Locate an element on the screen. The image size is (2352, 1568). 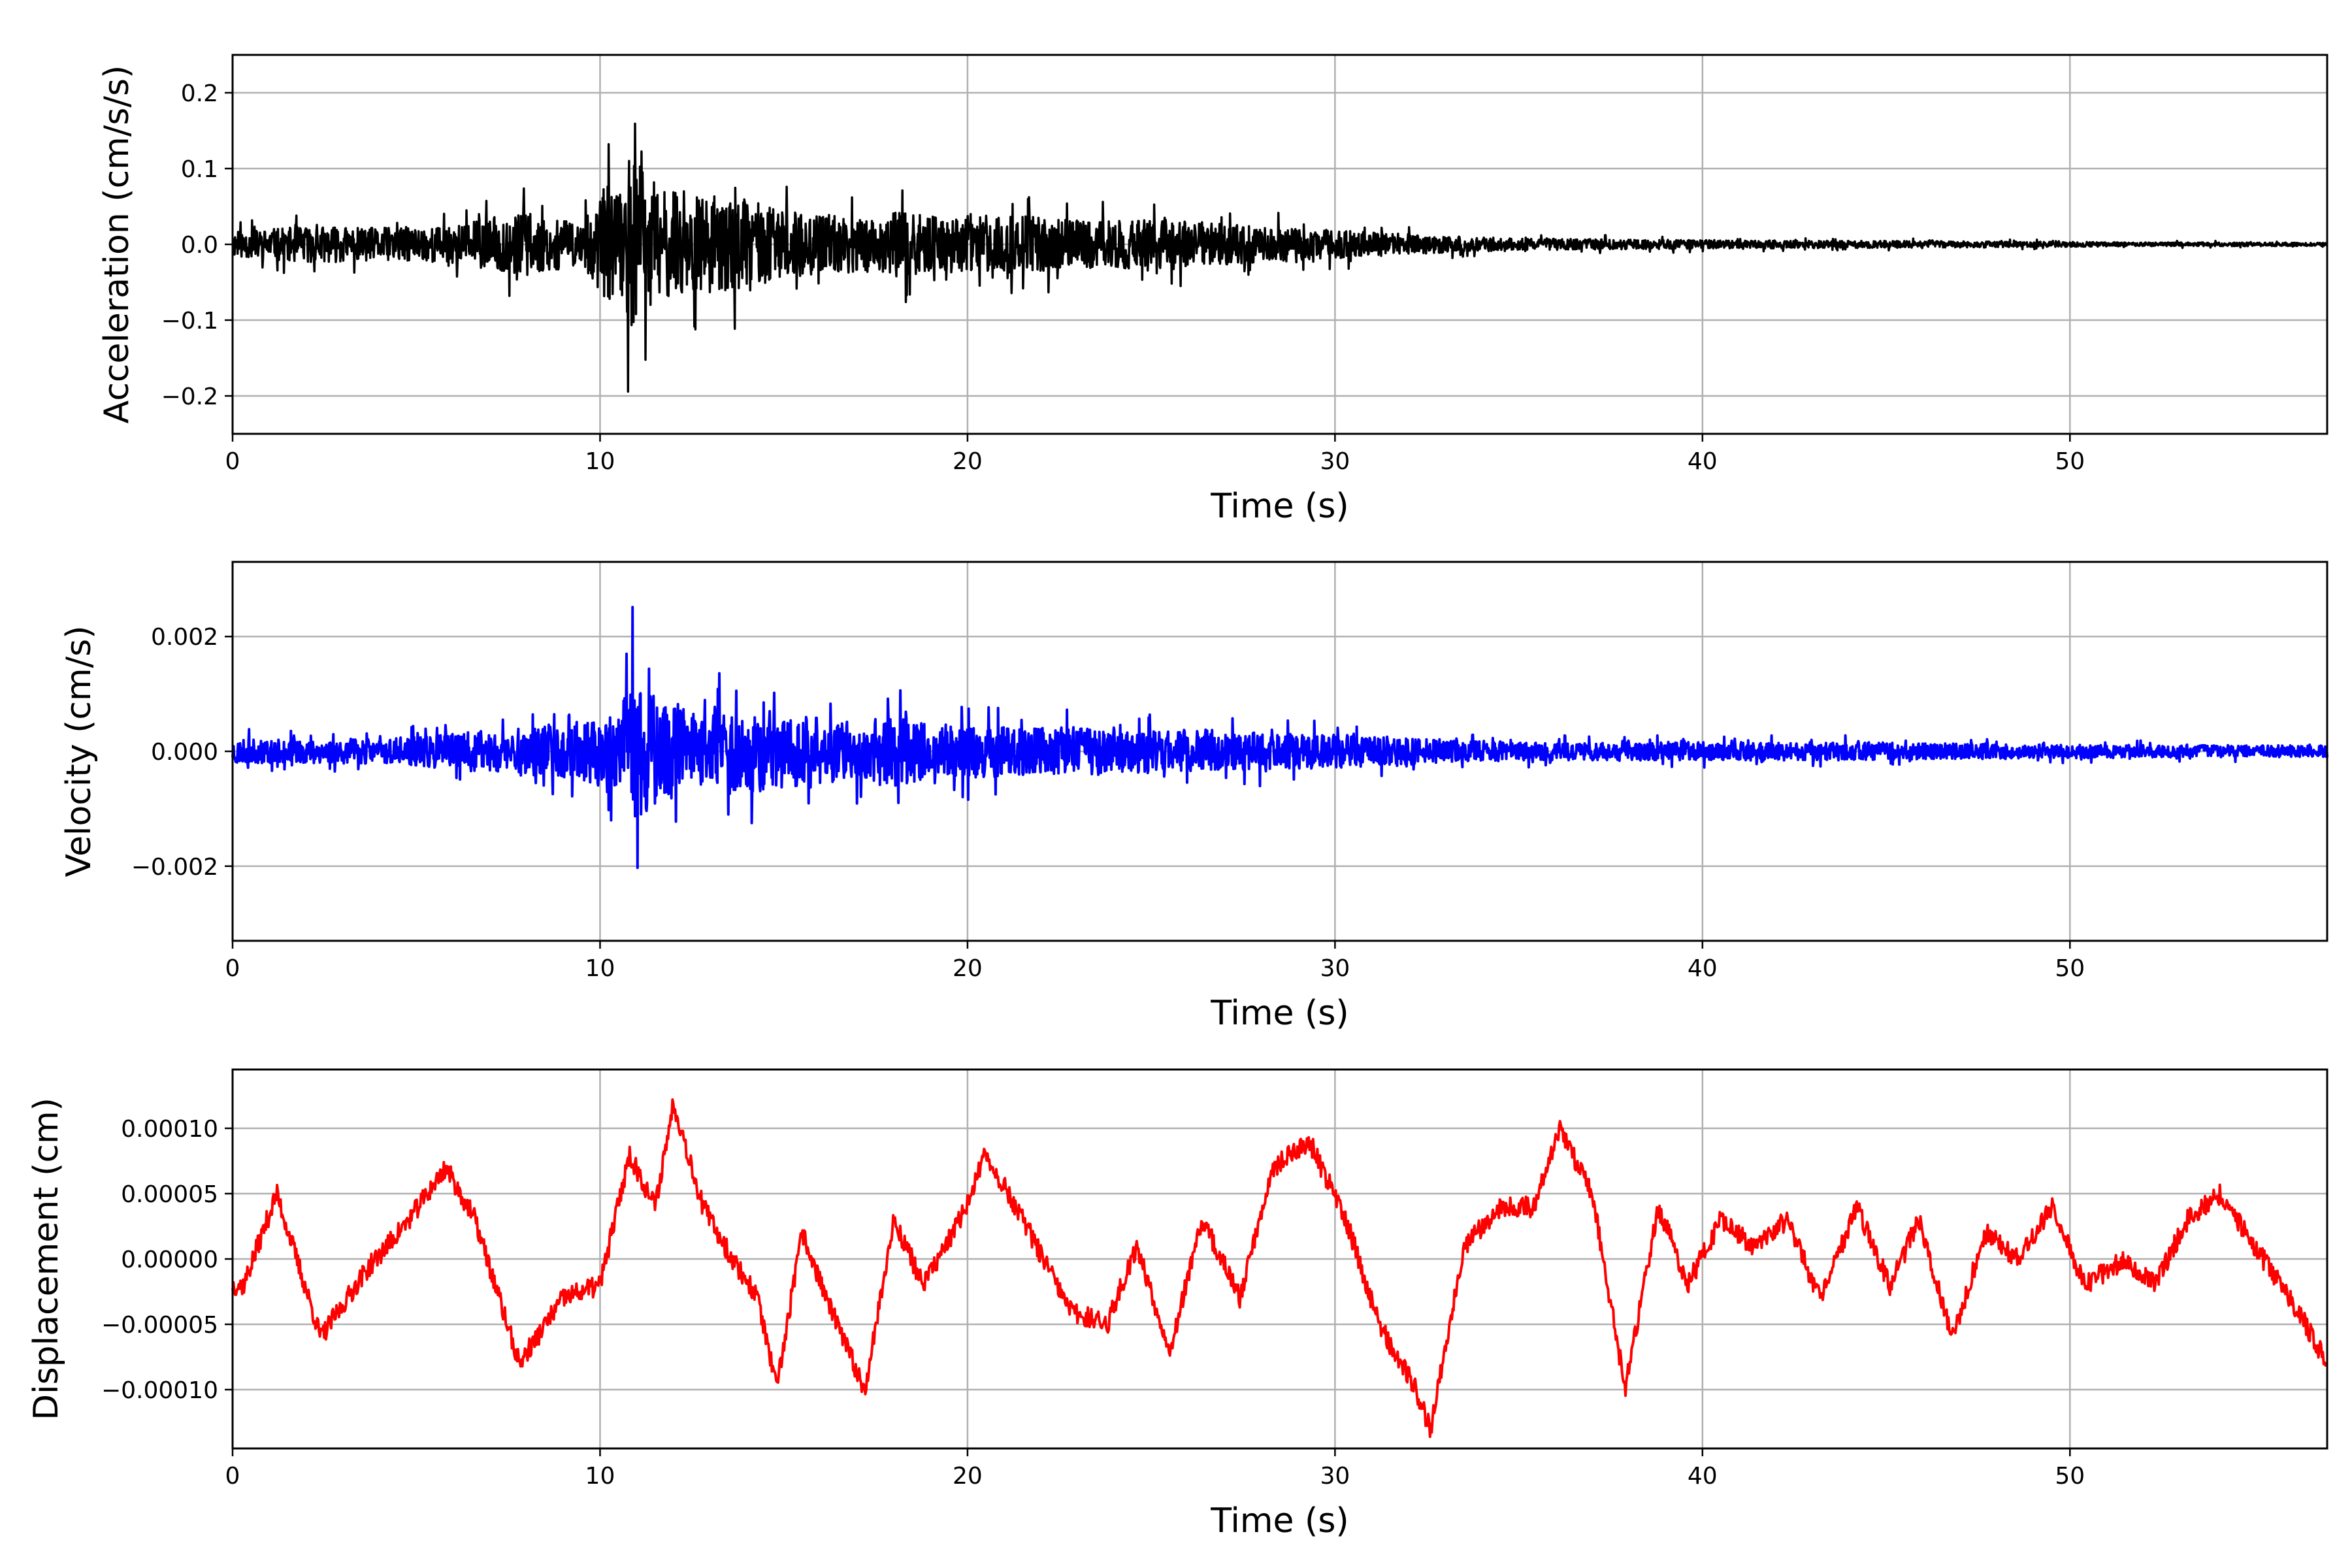
displacement-y-axis-label: Displacement (cm) is located at coordinates (46, 1259).